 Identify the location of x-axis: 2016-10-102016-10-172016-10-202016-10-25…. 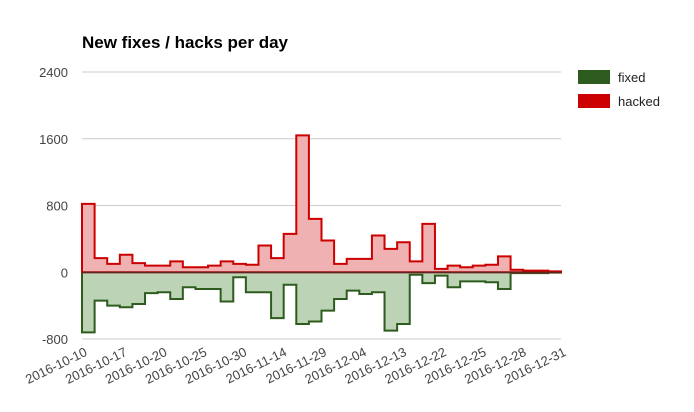
(295, 365).